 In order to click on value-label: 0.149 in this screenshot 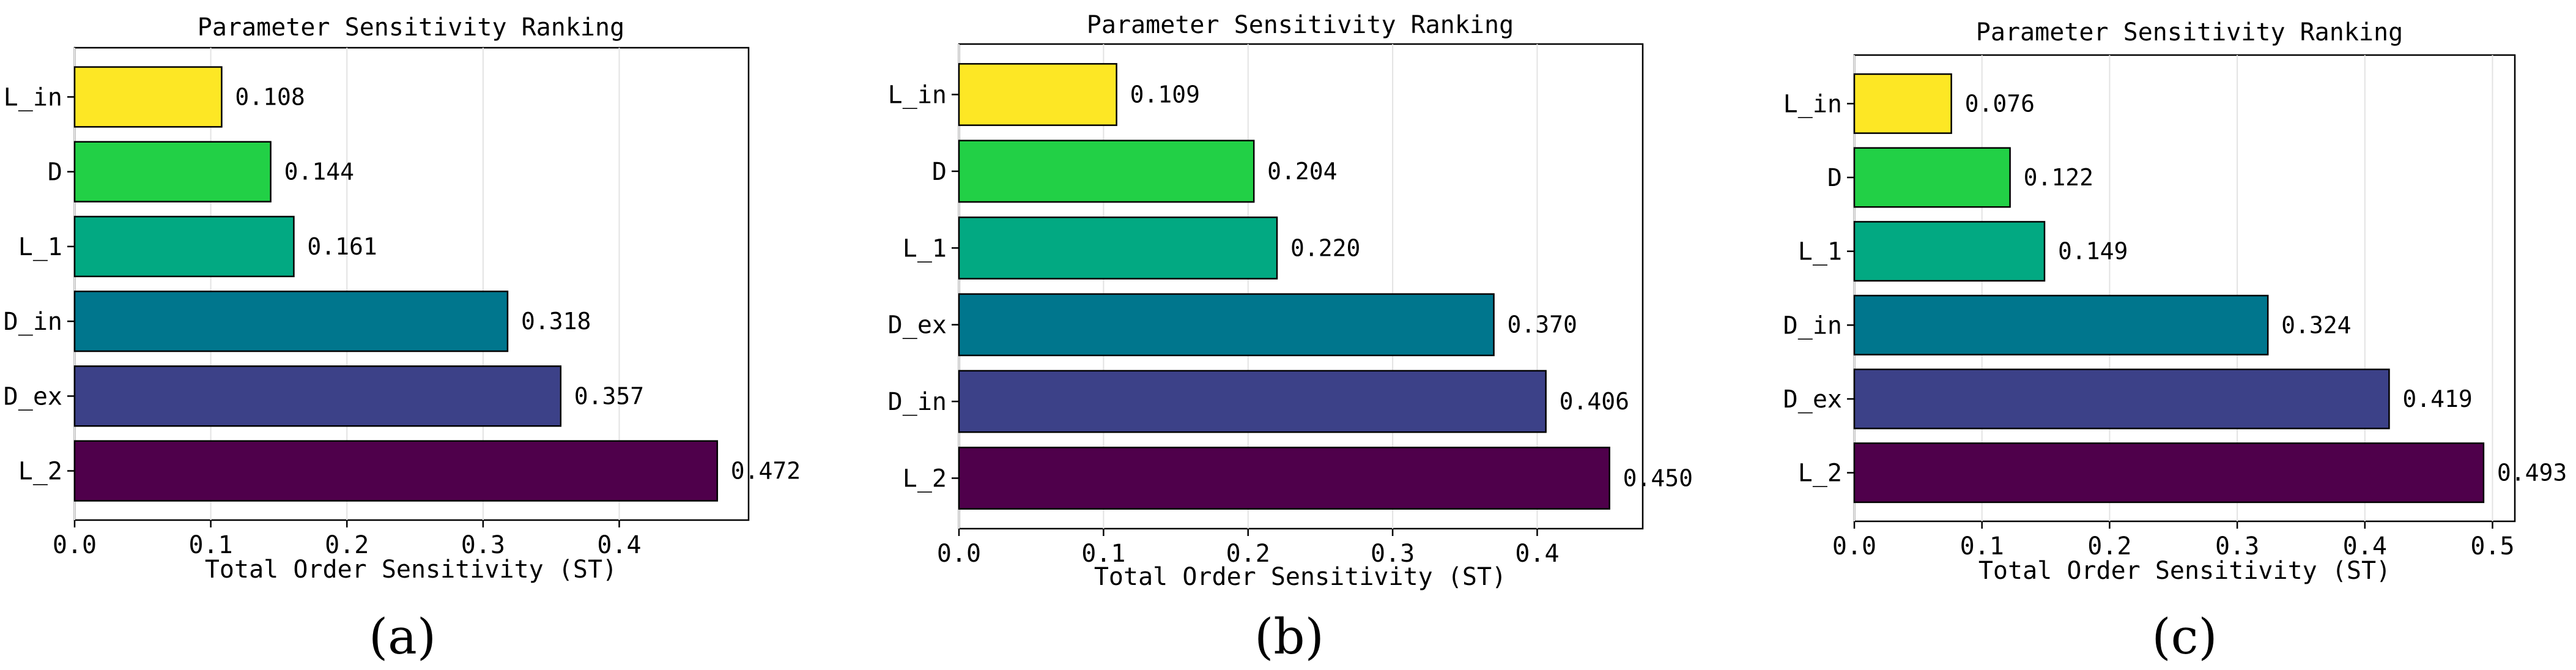, I will do `click(2093, 251)`.